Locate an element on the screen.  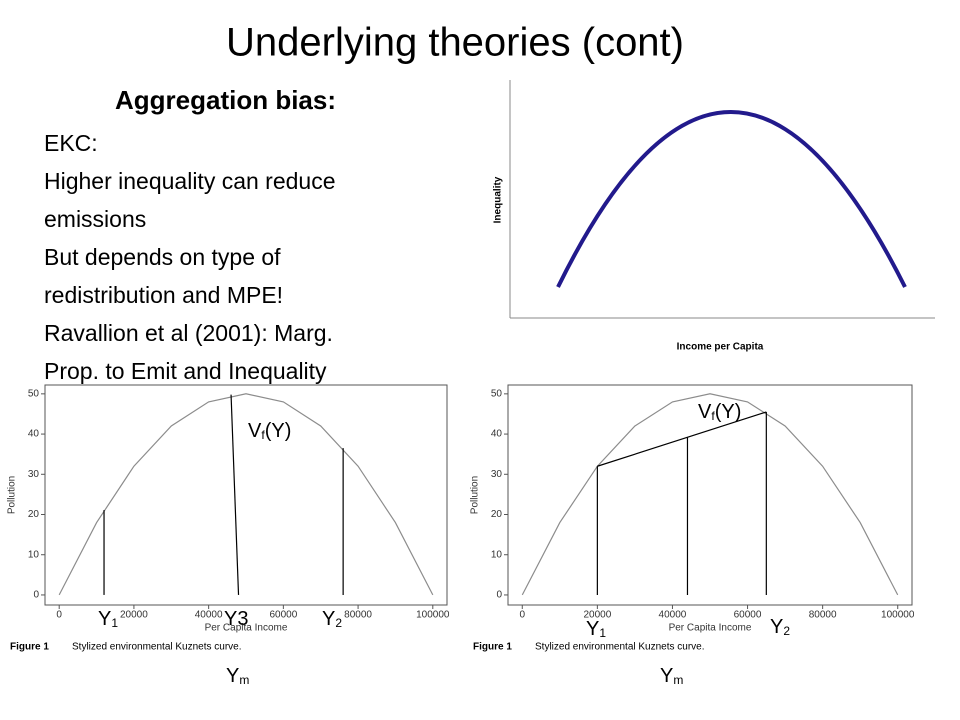
body-line: Prop. to Emit and Inequality is located at coordinates (185, 371).